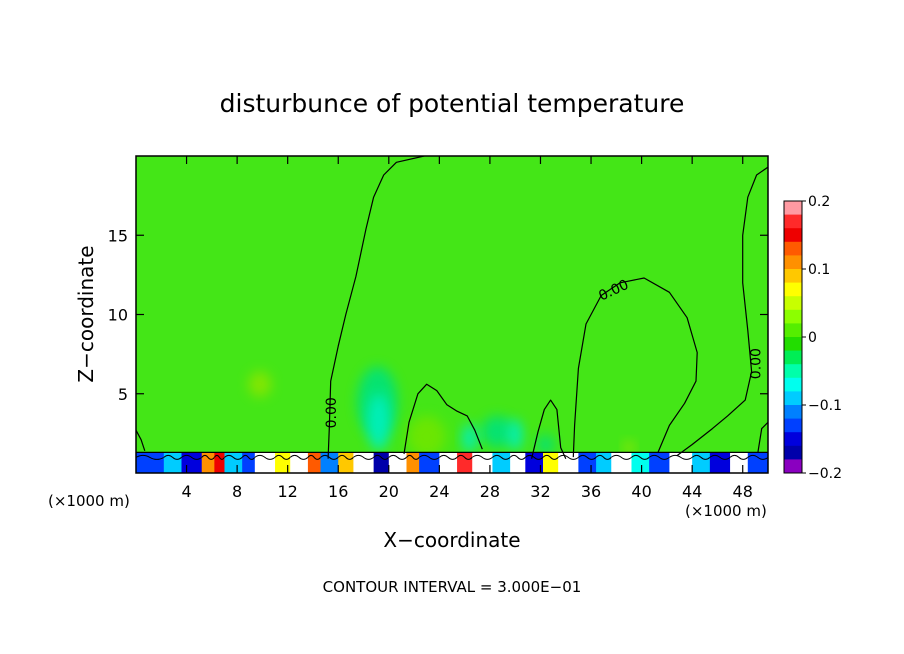 This screenshot has width=904, height=654. I want to click on colorbar-tick-label: 0, so click(812, 338).